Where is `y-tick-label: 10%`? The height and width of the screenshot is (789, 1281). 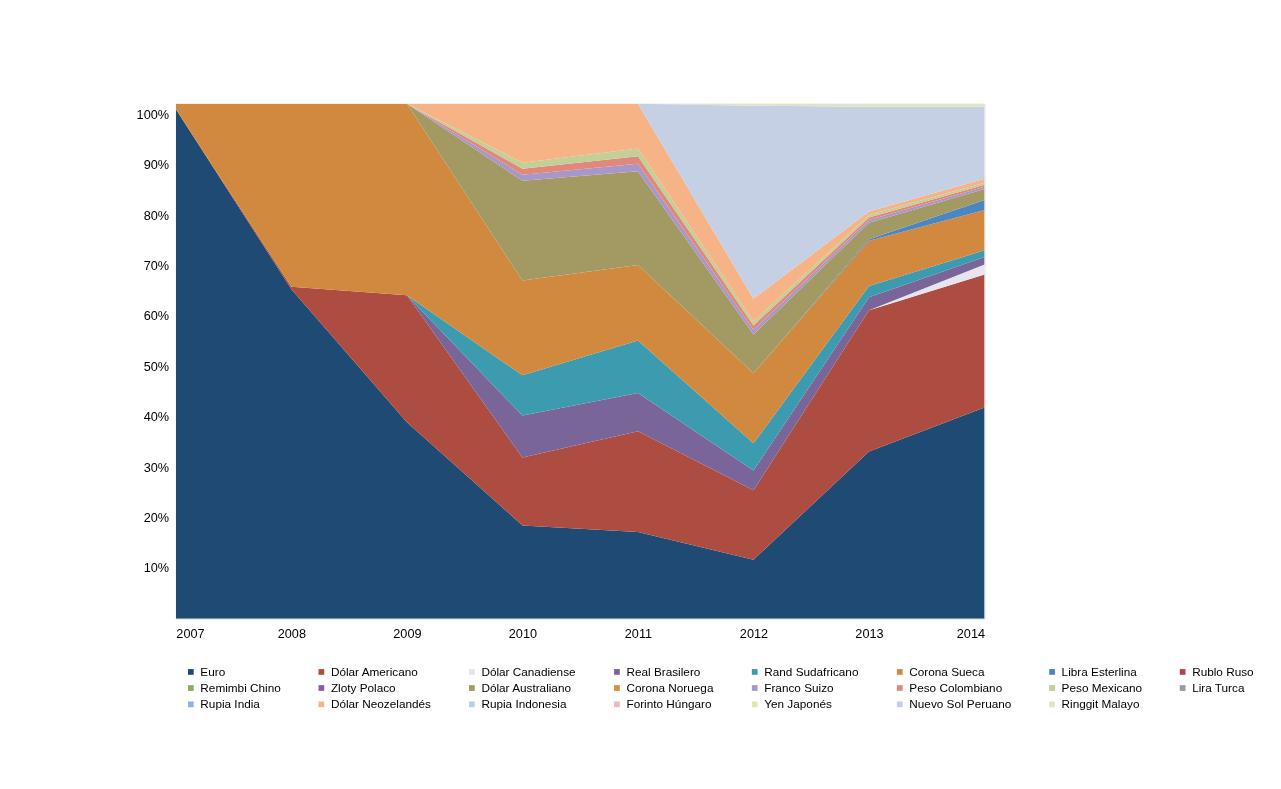 y-tick-label: 10% is located at coordinates (156, 568).